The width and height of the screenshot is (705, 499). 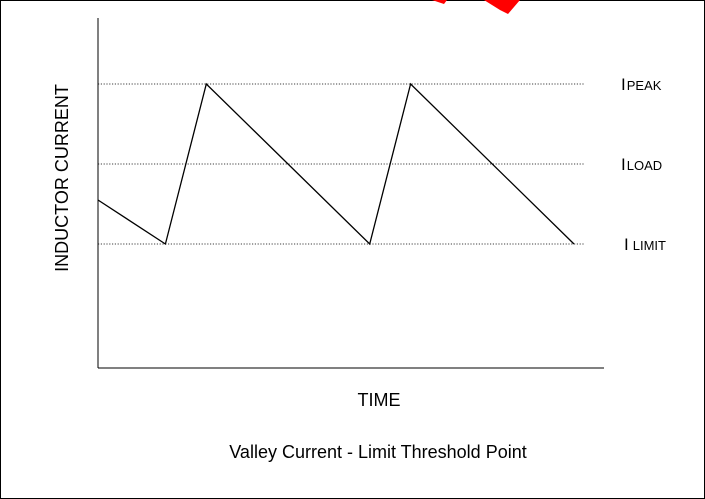 I want to click on level-label-limit-main: I, so click(x=626, y=244).